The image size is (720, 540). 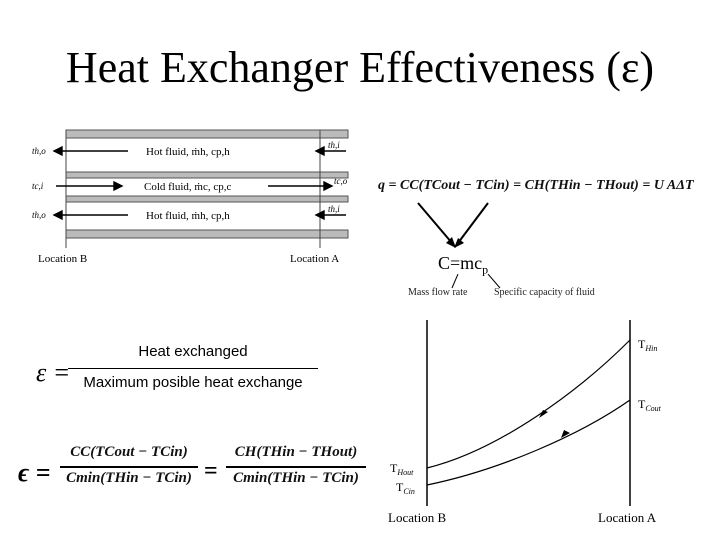 What do you see at coordinates (453, 225) in the screenshot?
I see `capacity-arrows` at bounding box center [453, 225].